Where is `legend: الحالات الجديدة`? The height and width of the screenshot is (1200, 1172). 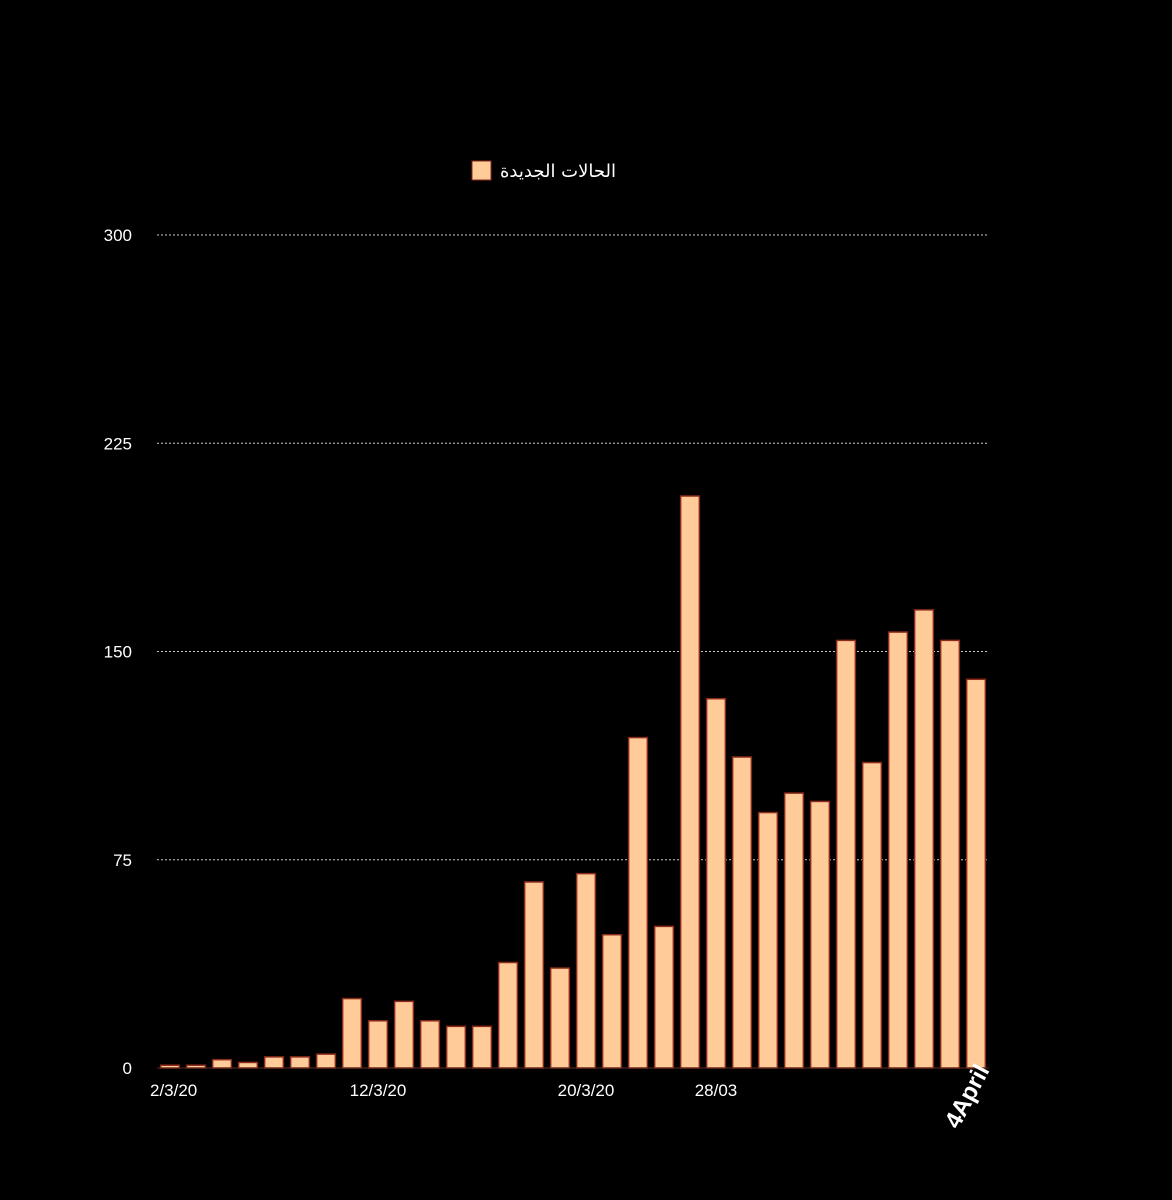 legend: الحالات الجديدة is located at coordinates (543, 171).